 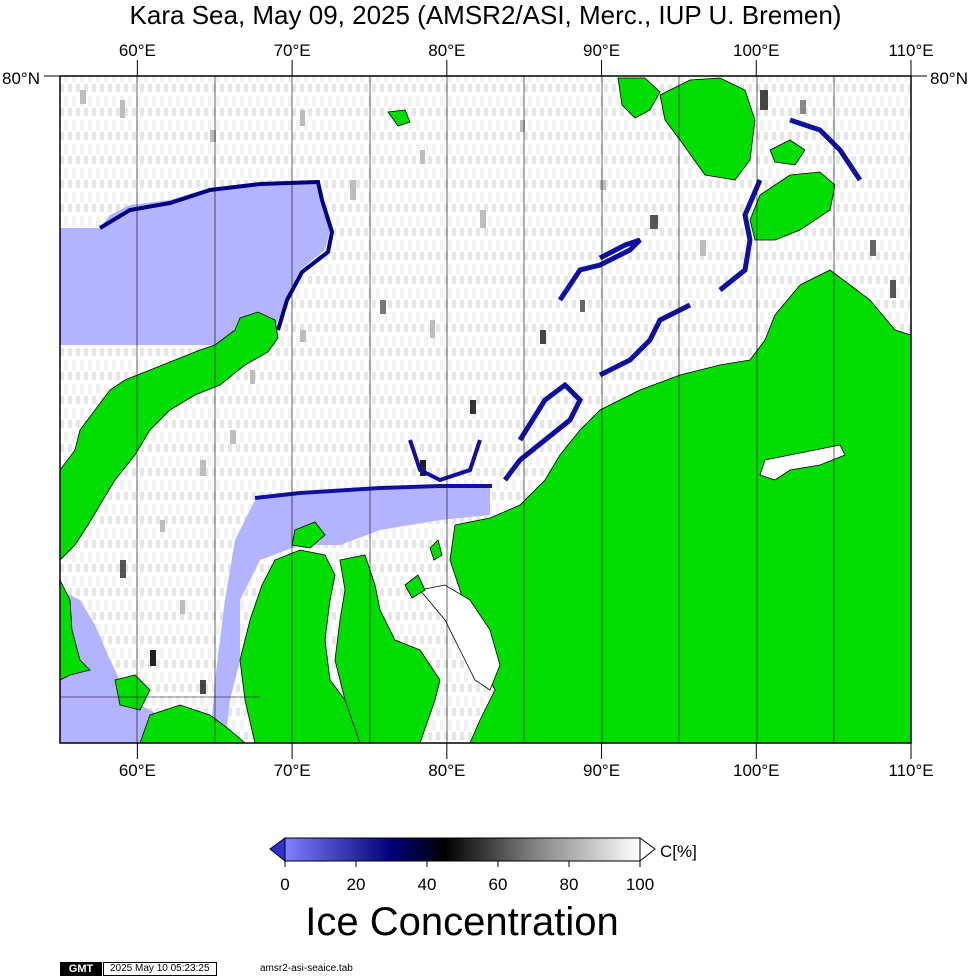 I want to click on severnaya-zemlya-middle, so click(x=792, y=206).